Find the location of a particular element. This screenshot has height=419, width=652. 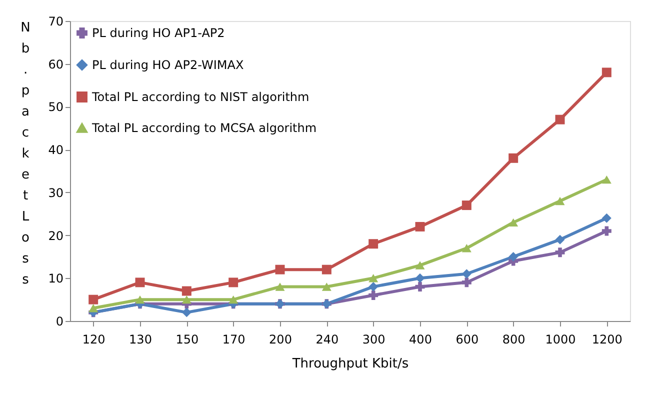

x-tick-label: 240 is located at coordinates (327, 339).